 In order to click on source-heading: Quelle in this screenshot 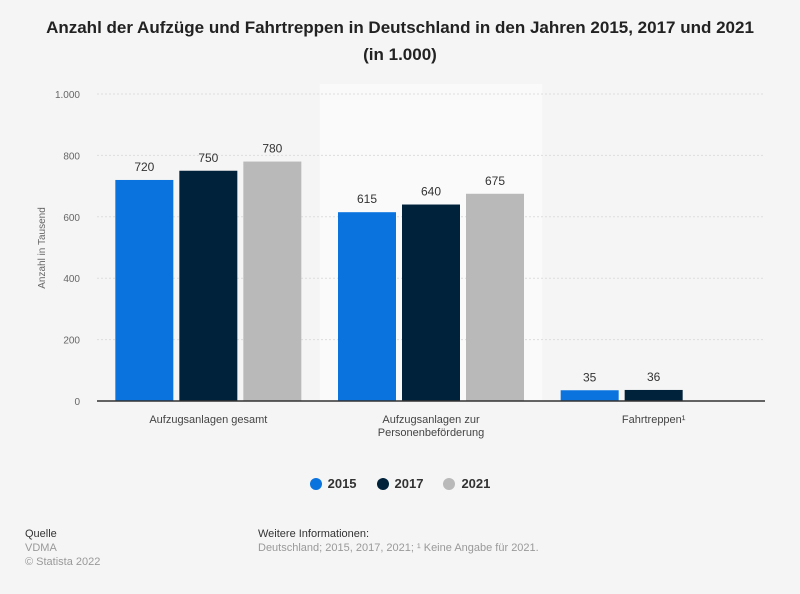, I will do `click(41, 534)`.